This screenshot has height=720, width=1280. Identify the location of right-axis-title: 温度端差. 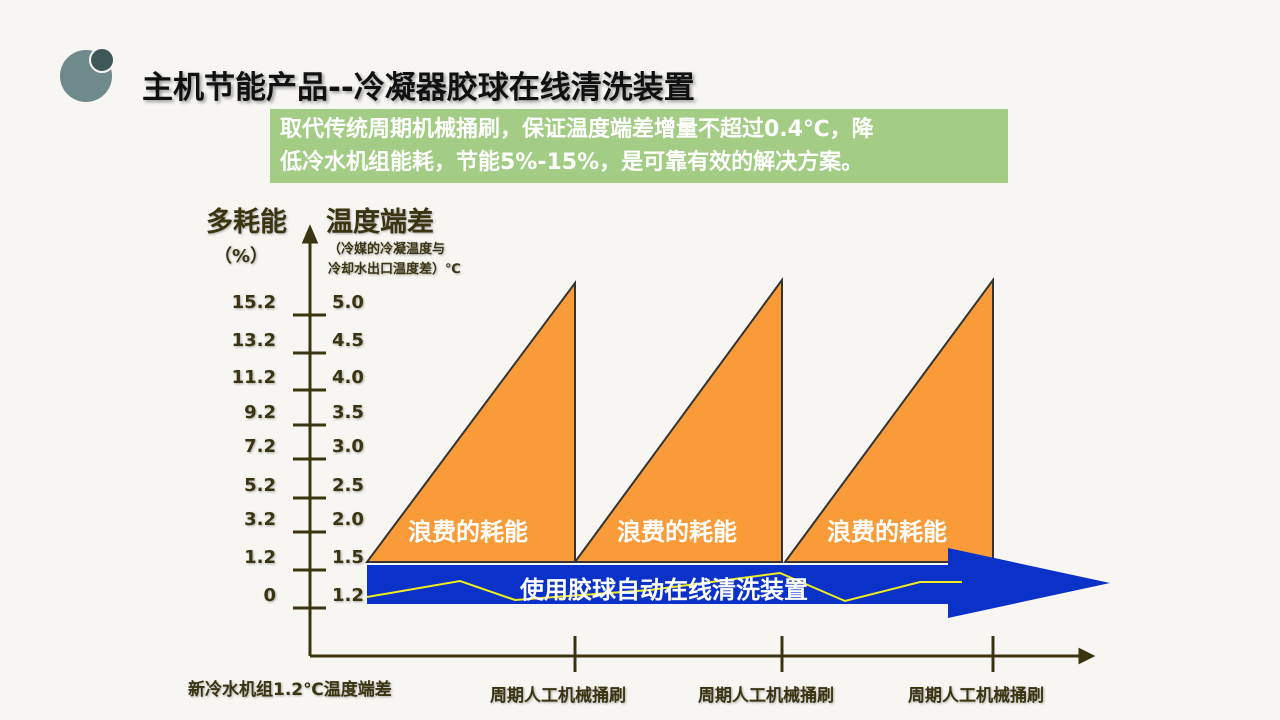
(380, 222).